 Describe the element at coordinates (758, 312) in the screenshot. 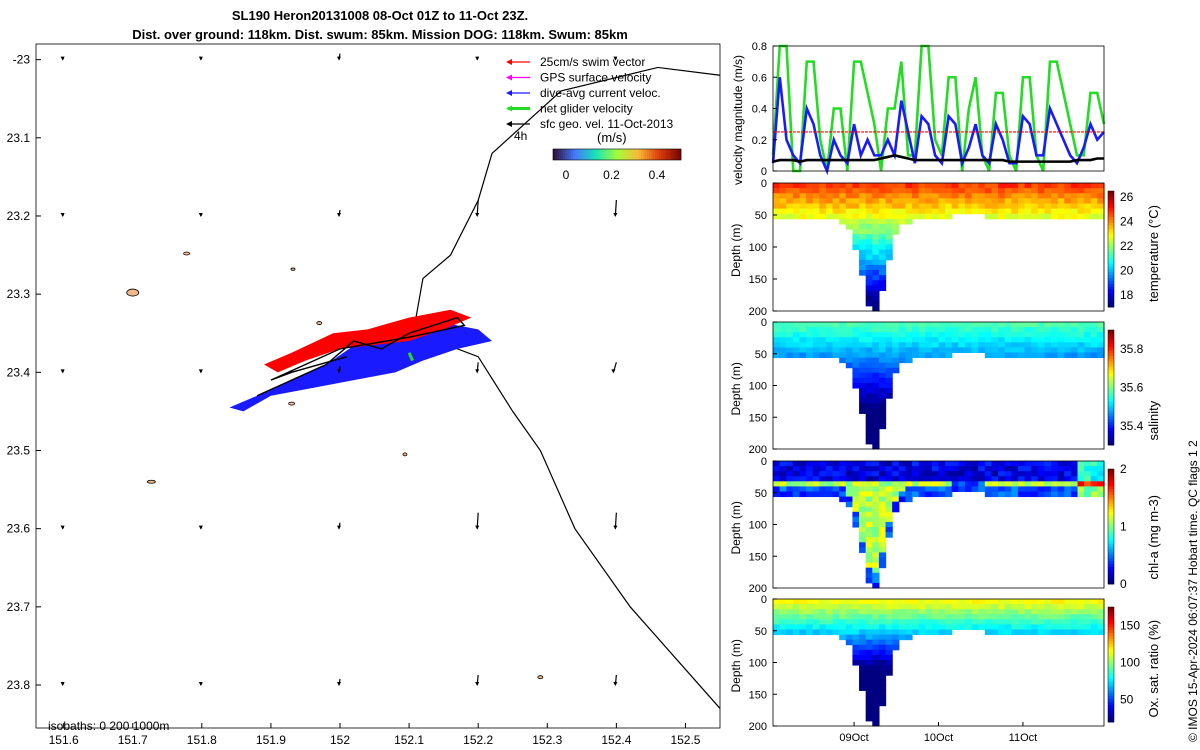

I see `section-y-tick-label: 200` at that location.